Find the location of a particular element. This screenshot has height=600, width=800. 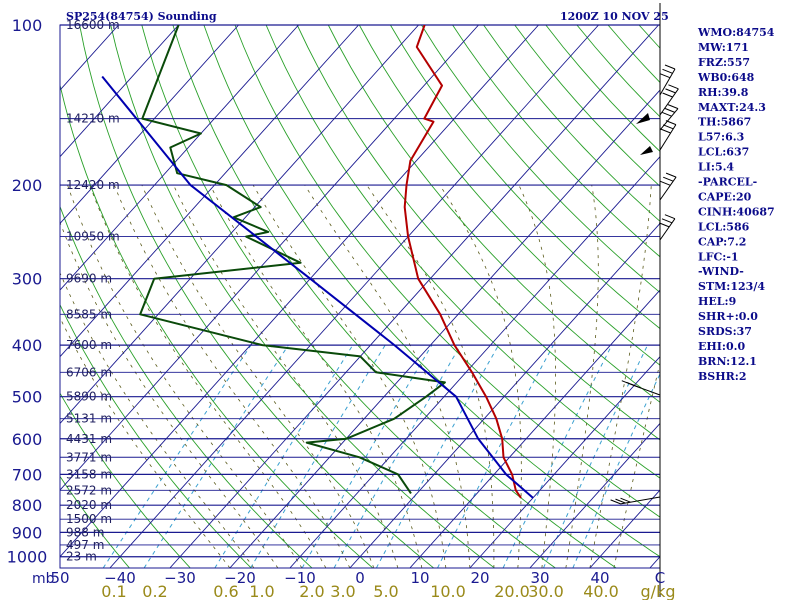

height-label: 5131 m is located at coordinates (89, 419).